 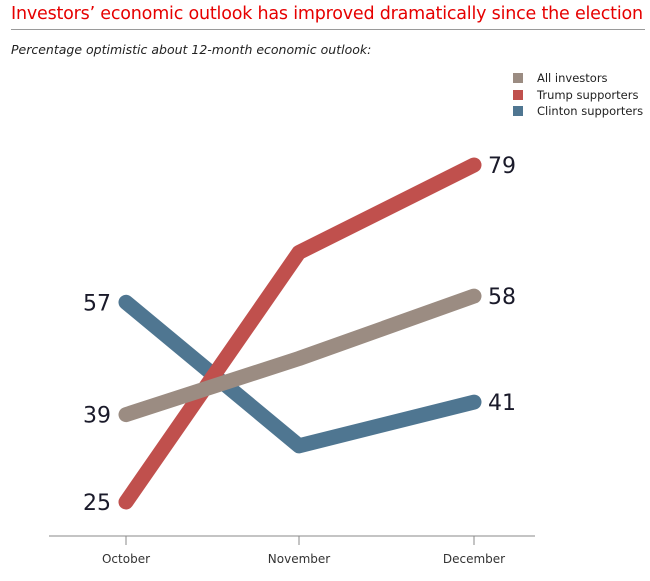 I want to click on legend-swatch-all-investors, so click(x=518, y=78).